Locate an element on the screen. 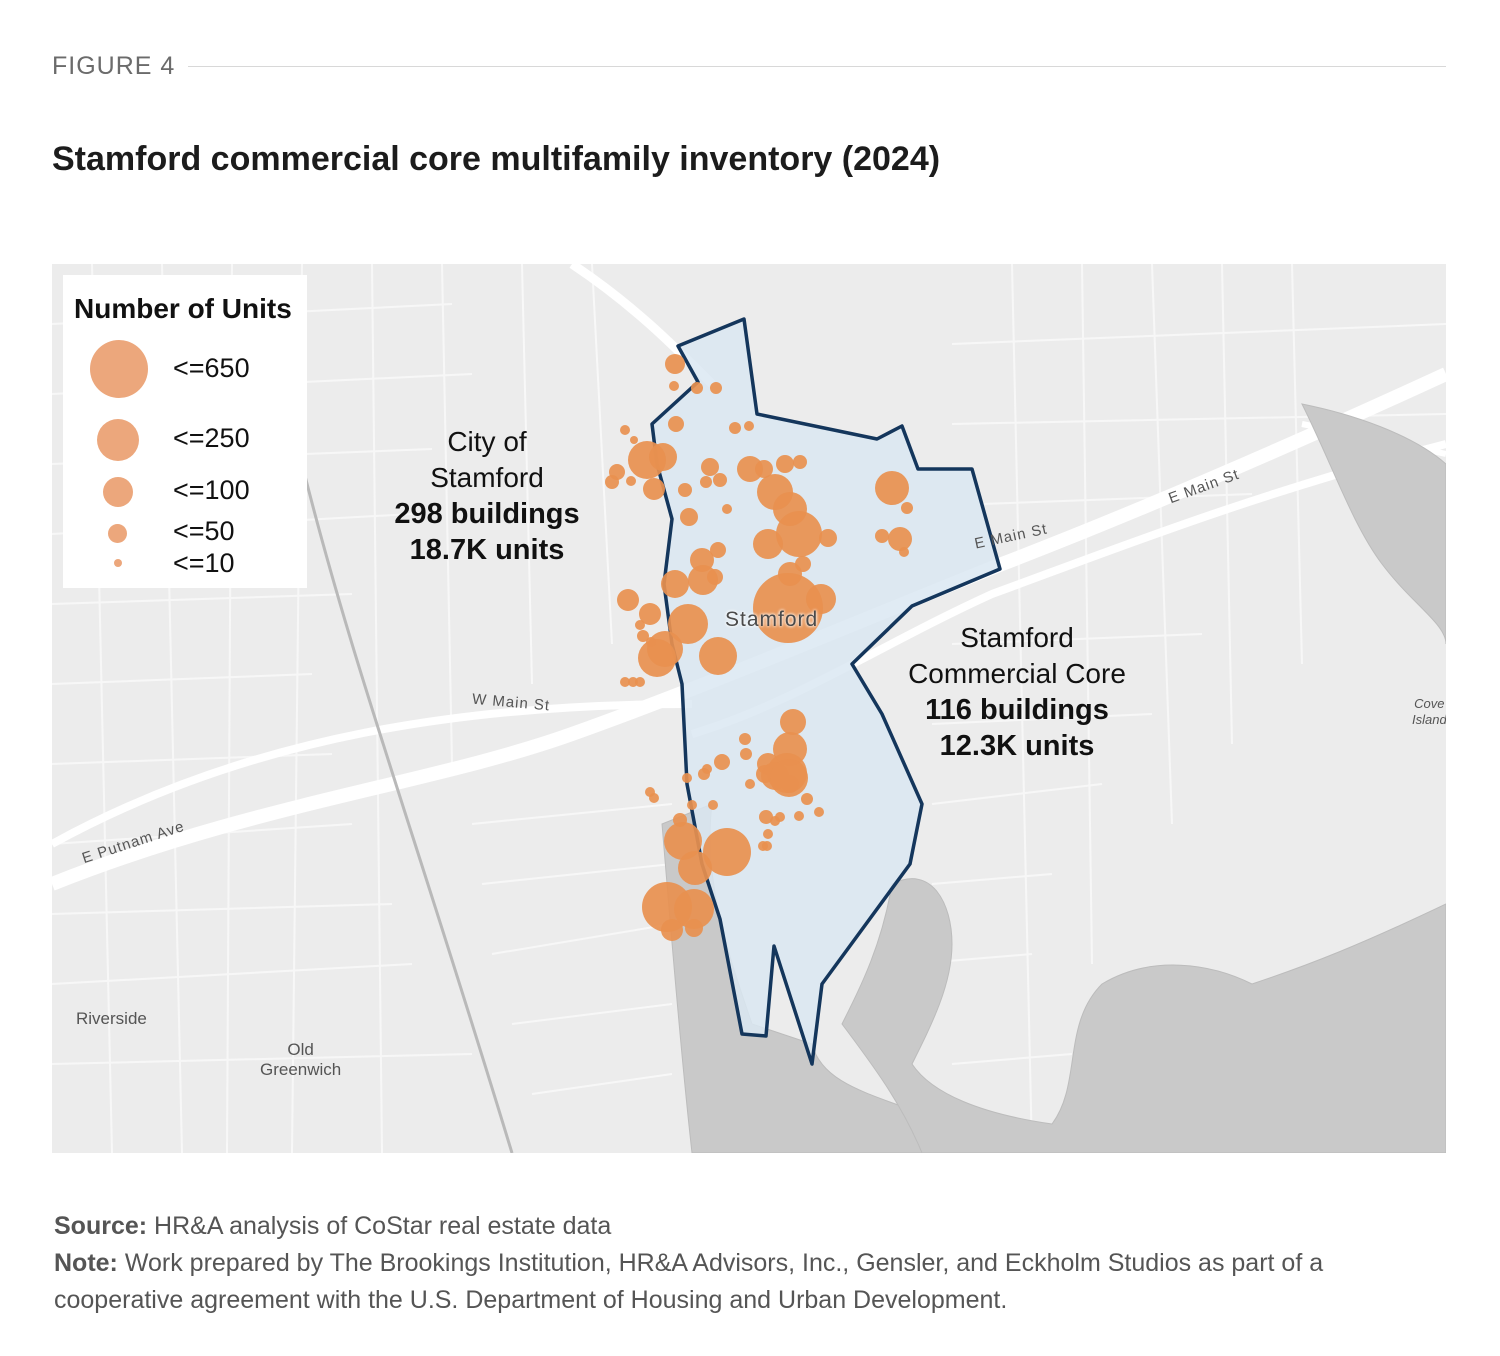 The width and height of the screenshot is (1500, 1356). unit-markers is located at coordinates (759, 647).